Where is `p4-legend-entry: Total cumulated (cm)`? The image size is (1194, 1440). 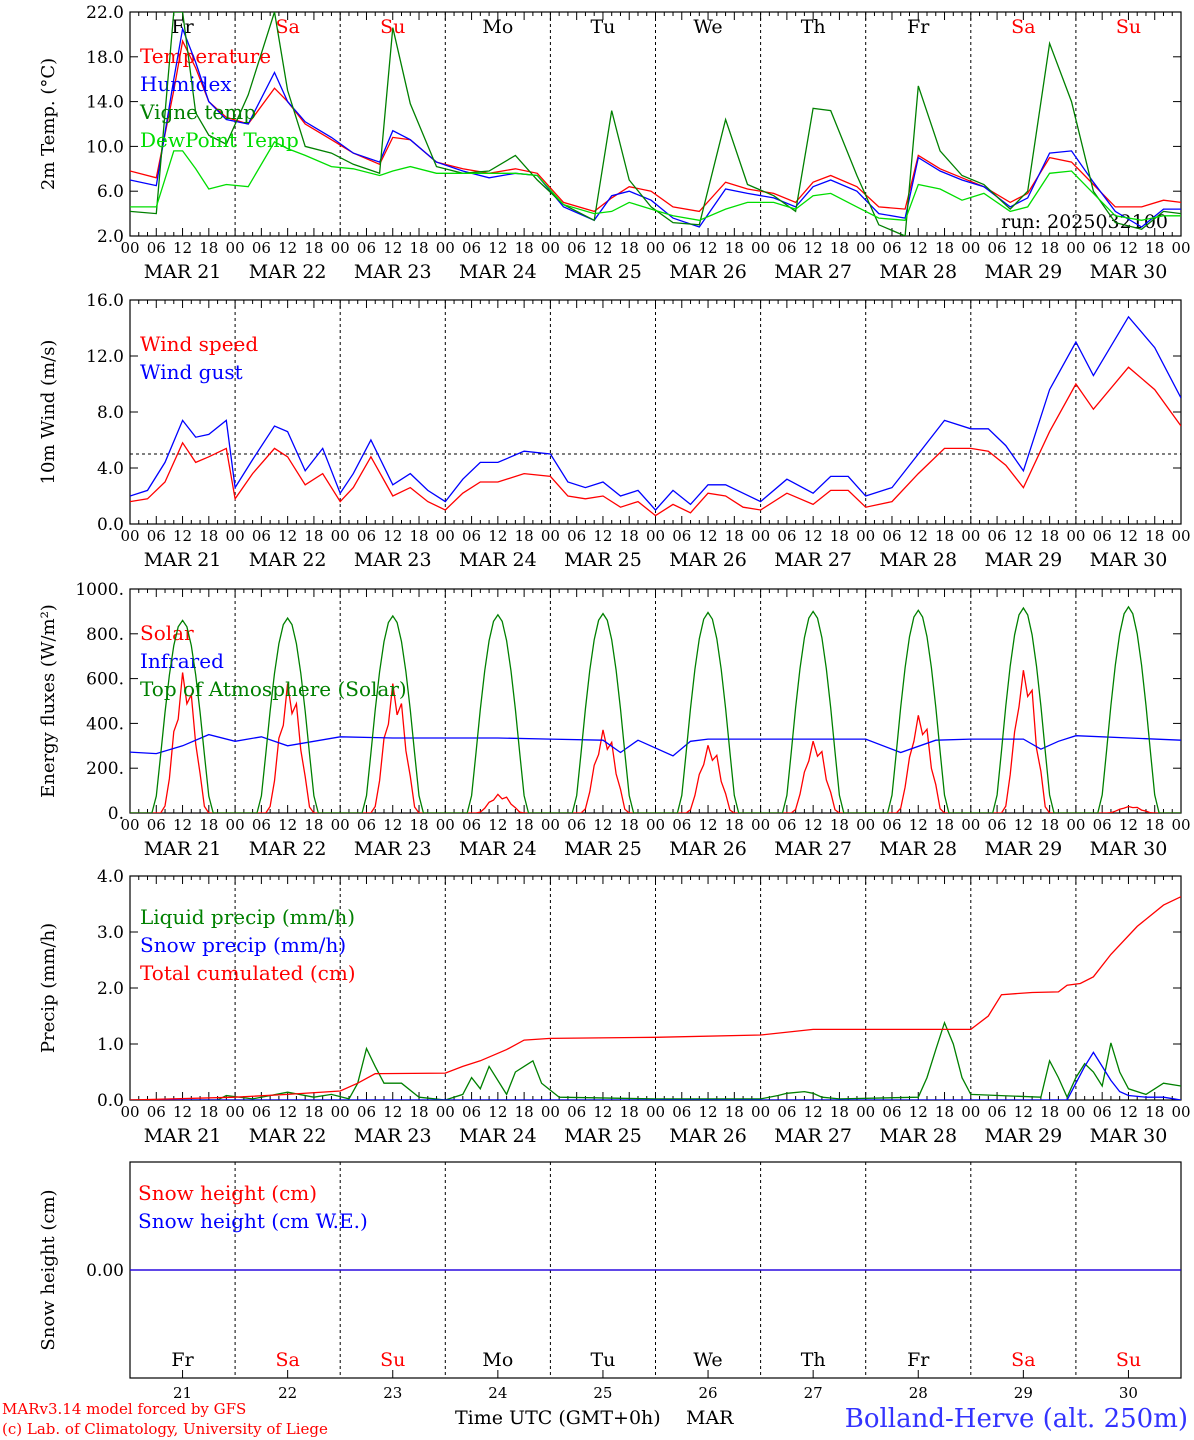 p4-legend-entry: Total cumulated (cm) is located at coordinates (248, 973).